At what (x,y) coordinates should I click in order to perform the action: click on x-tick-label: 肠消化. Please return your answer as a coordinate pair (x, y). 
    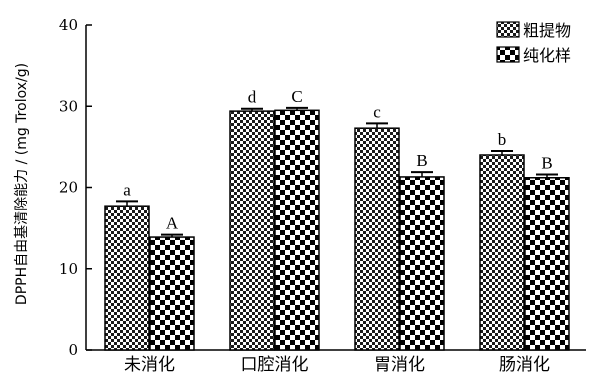
    Looking at the image, I should click on (524, 364).